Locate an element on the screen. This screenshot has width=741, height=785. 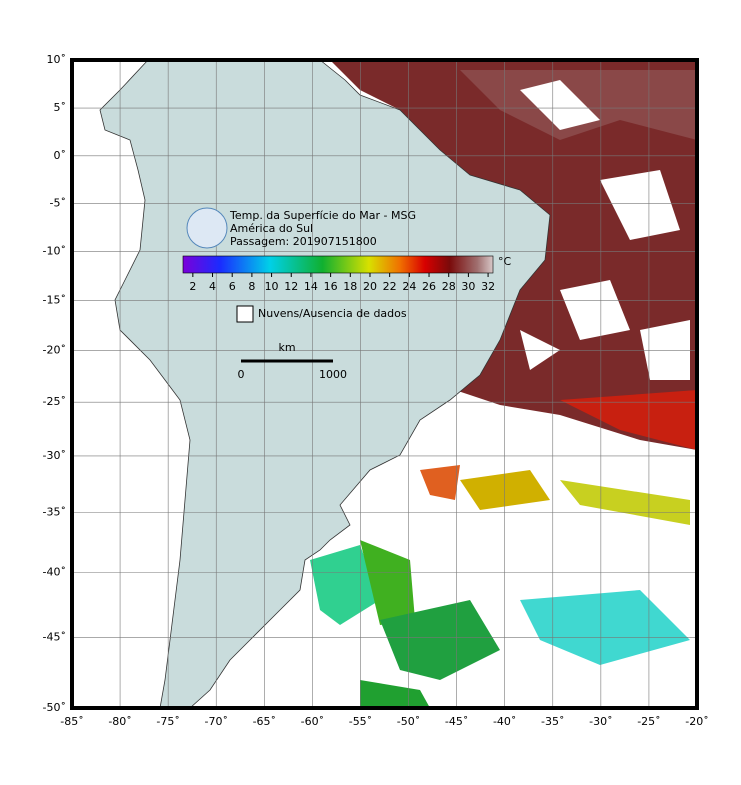
colorbar-tick-label: 8 is located at coordinates (251, 286).